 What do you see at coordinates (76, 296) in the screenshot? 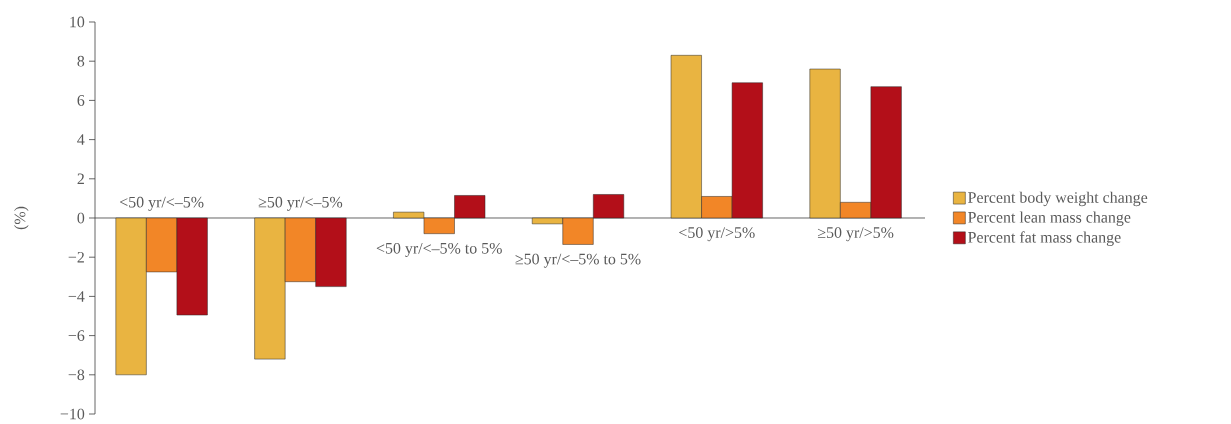
I see `y-tick-label: −4` at bounding box center [76, 296].